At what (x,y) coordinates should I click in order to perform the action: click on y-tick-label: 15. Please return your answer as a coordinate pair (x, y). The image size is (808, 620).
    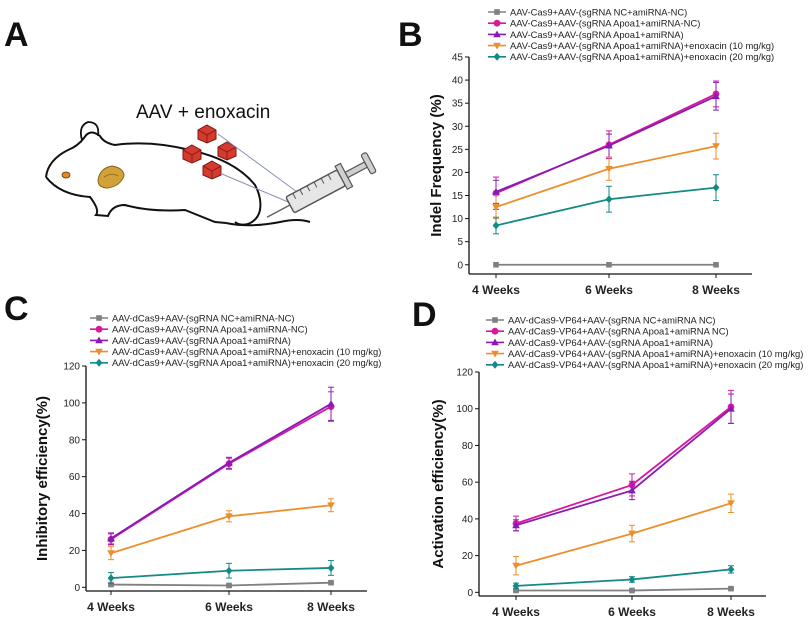
    Looking at the image, I should click on (458, 196).